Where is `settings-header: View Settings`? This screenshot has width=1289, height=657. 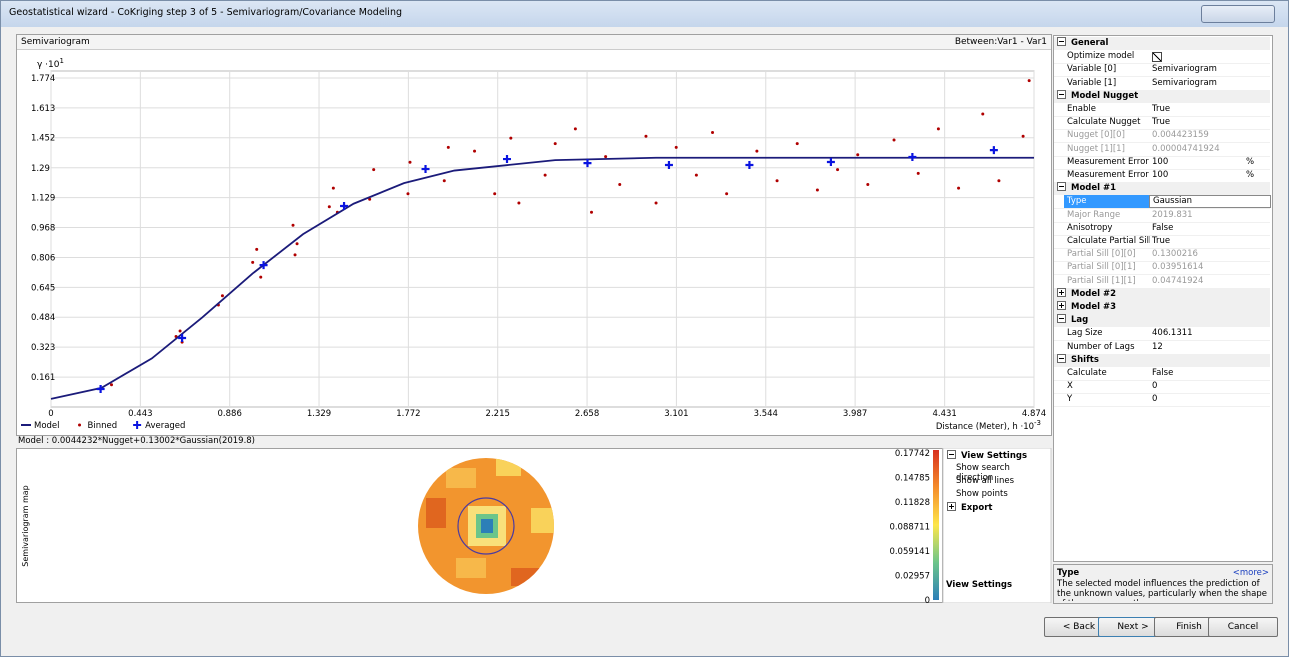
settings-header: View Settings is located at coordinates (996, 456).